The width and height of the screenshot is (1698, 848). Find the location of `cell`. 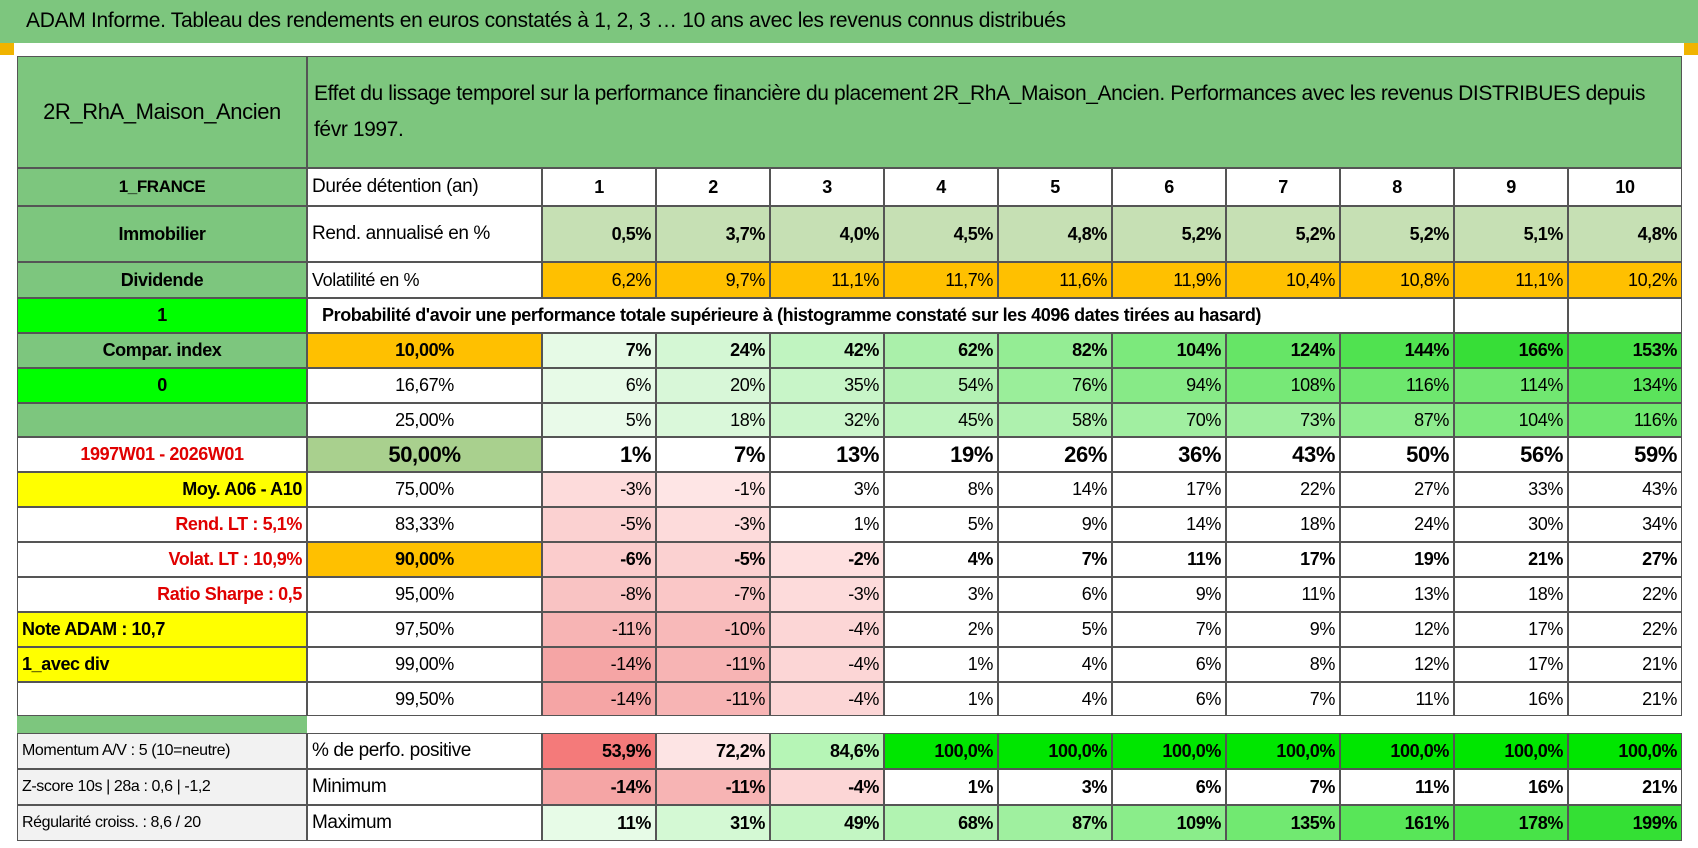

cell is located at coordinates (162, 699).